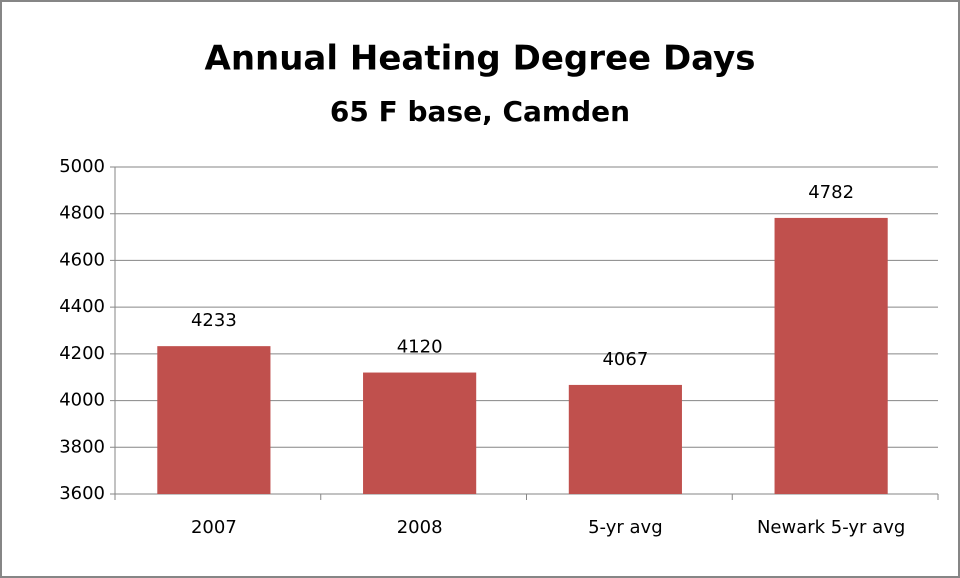 This screenshot has width=960, height=578. Describe the element at coordinates (82, 446) in the screenshot. I see `y-tick-label: 3800` at that location.